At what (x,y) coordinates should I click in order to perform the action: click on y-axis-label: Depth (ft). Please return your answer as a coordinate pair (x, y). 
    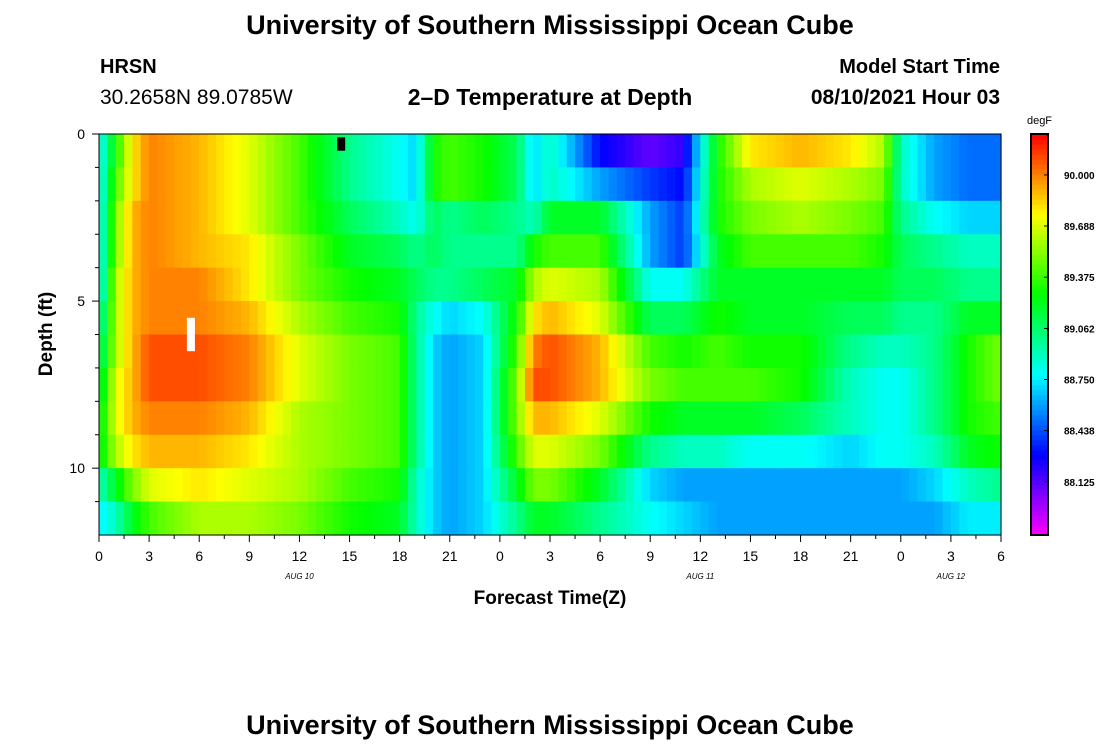
    Looking at the image, I should click on (46, 334).